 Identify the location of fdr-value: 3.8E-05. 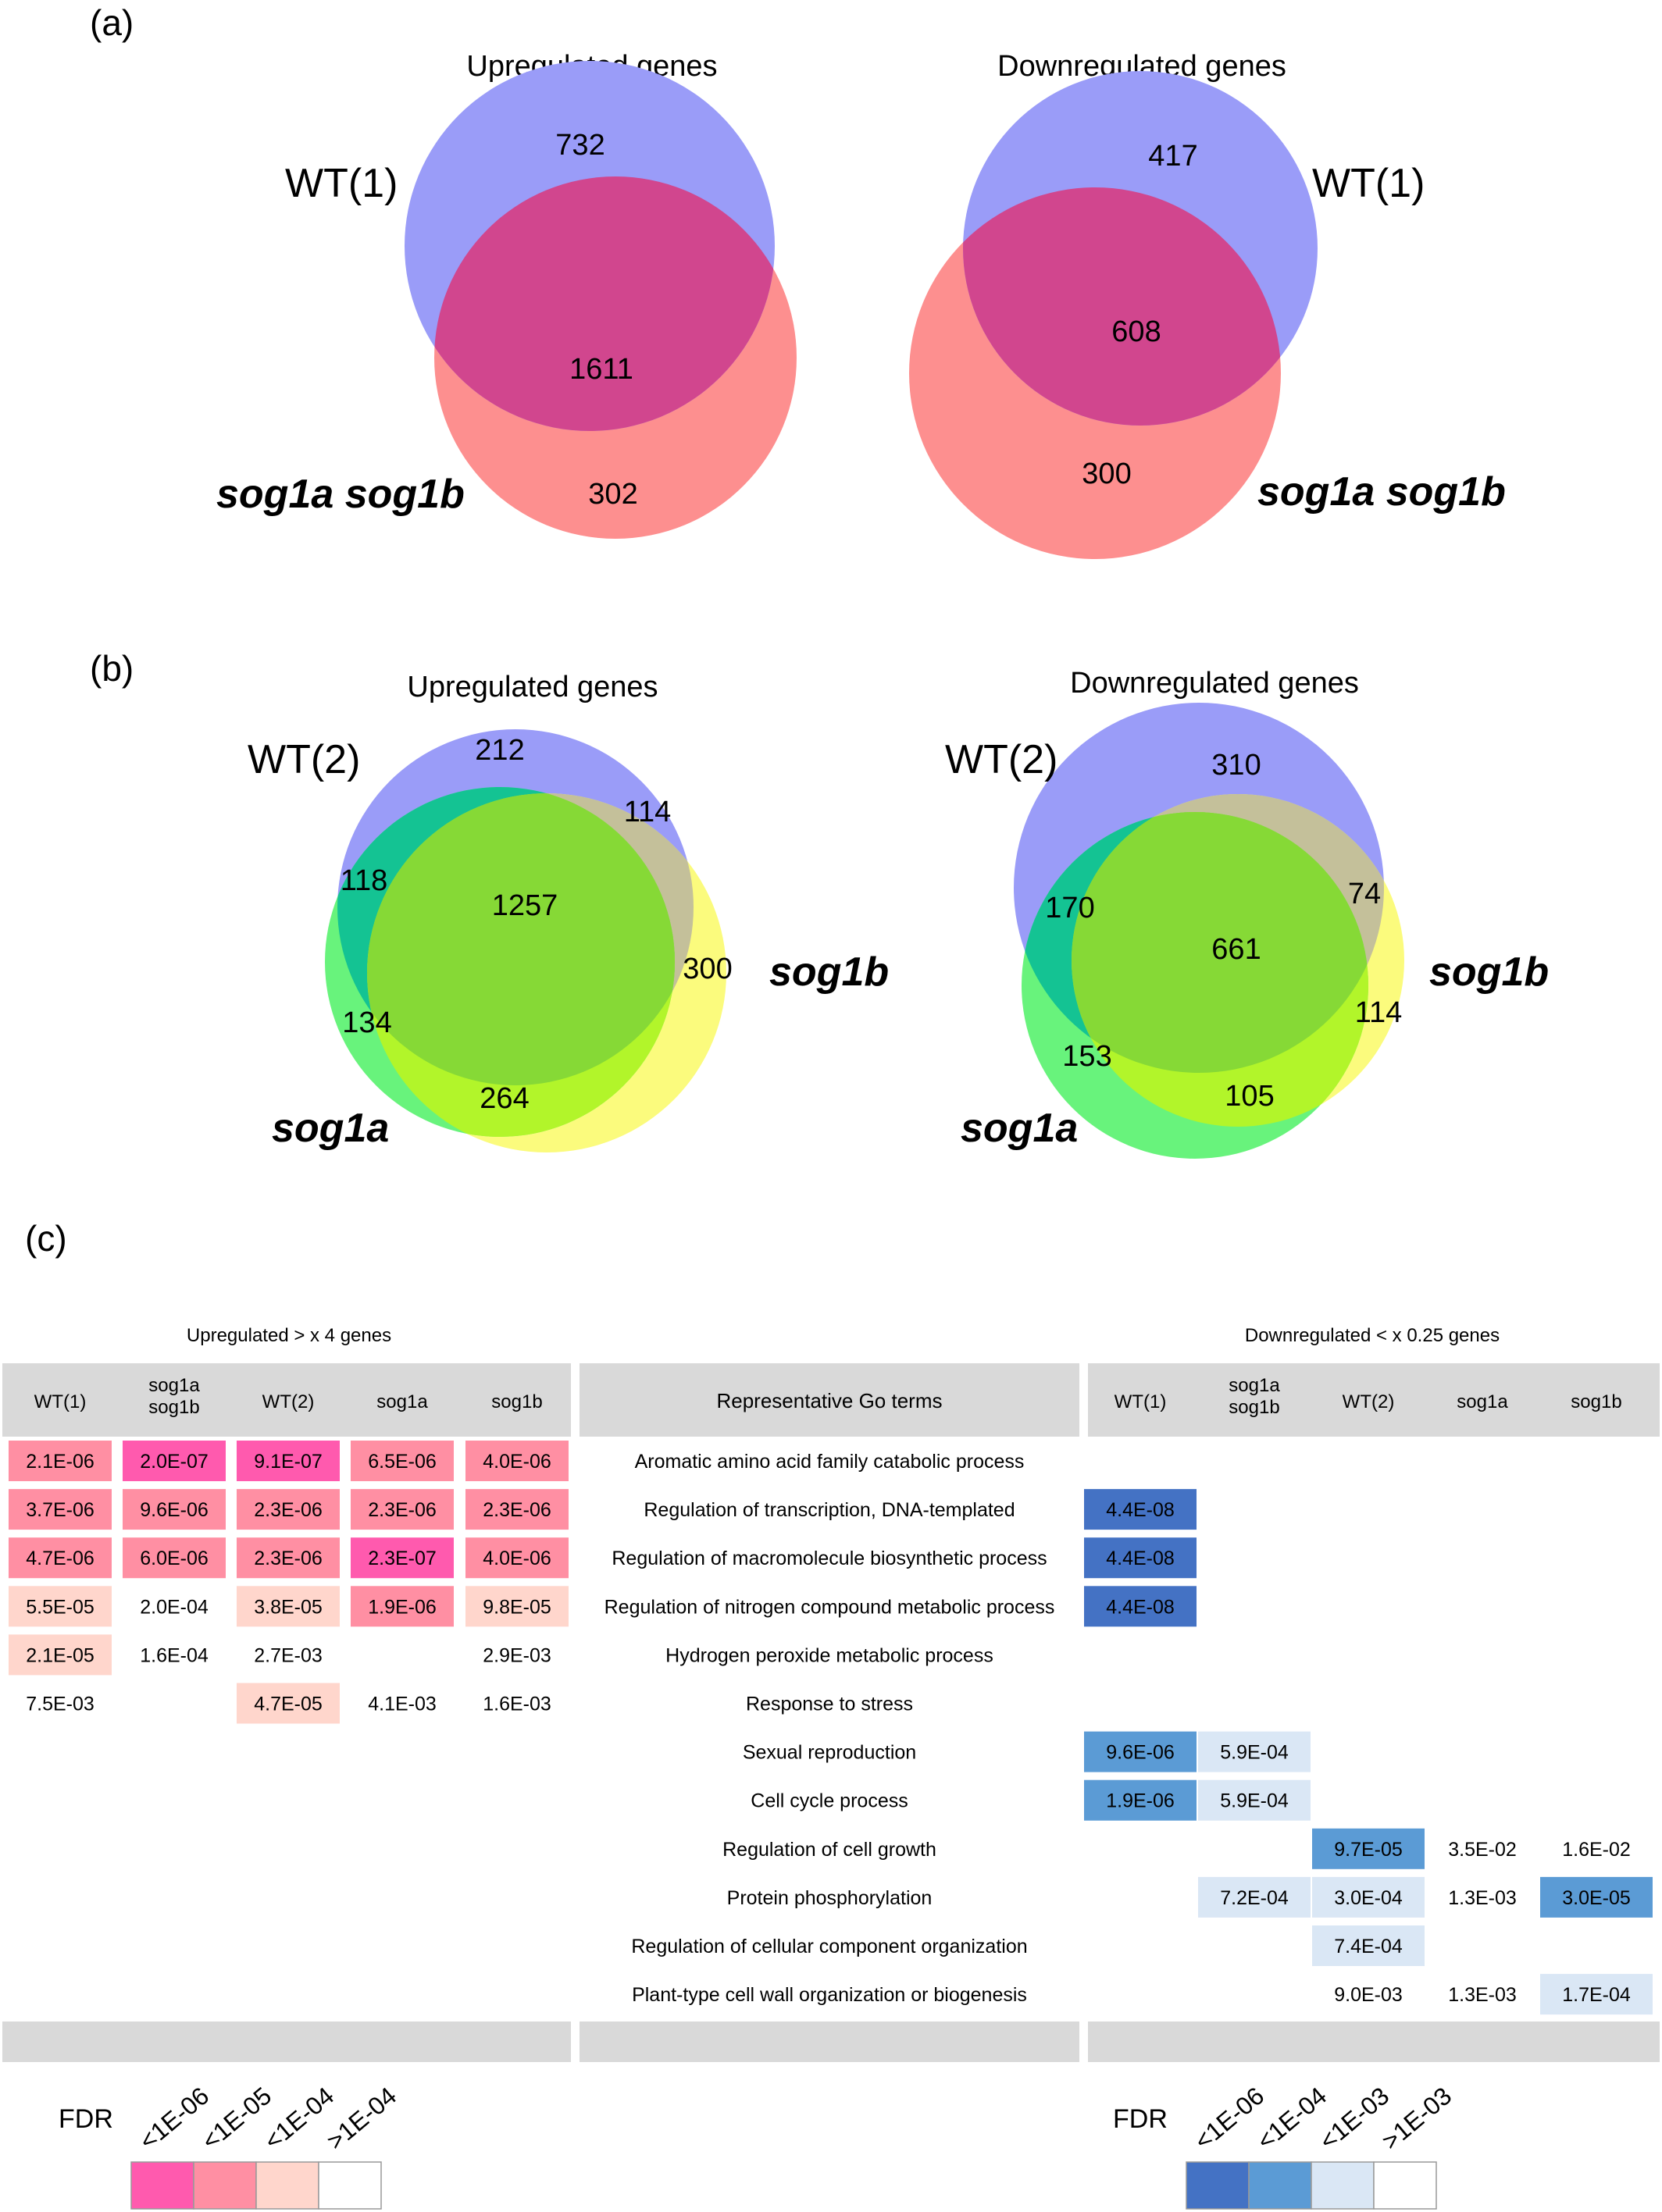
(288, 1607).